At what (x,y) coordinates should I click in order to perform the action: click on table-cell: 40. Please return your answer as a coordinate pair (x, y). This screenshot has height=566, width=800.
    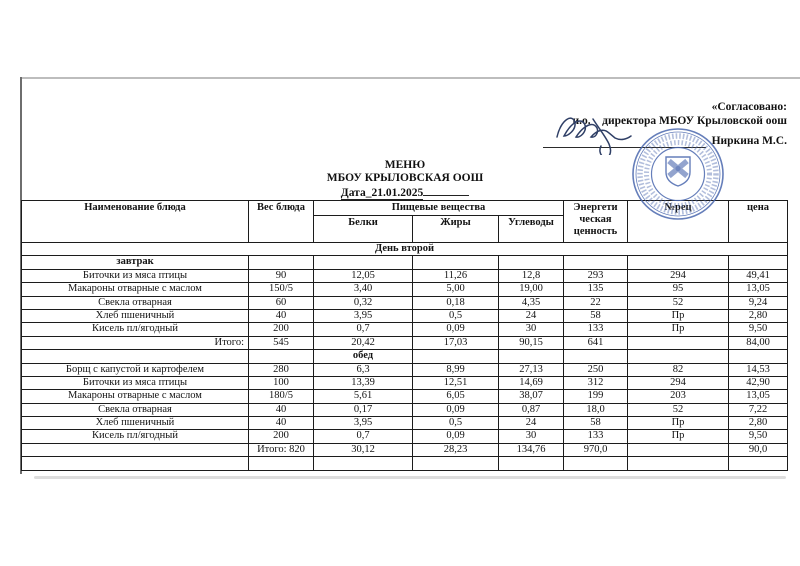
    Looking at the image, I should click on (281, 423).